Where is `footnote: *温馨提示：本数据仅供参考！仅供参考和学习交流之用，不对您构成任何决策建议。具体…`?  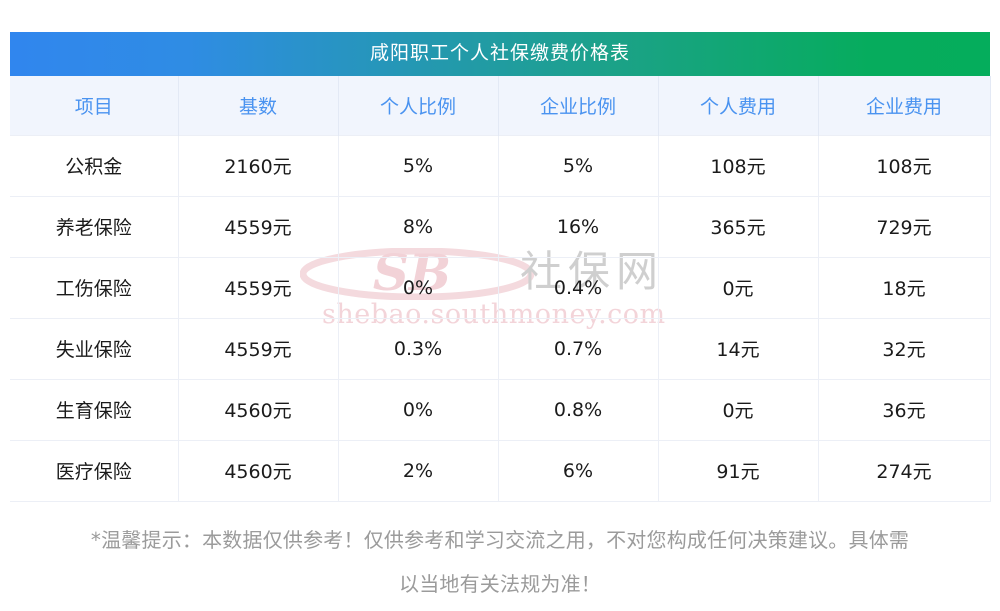 footnote: *温馨提示：本数据仅供参考！仅供参考和学习交流之用，不对您构成任何决策建议。具体… is located at coordinates (500, 562).